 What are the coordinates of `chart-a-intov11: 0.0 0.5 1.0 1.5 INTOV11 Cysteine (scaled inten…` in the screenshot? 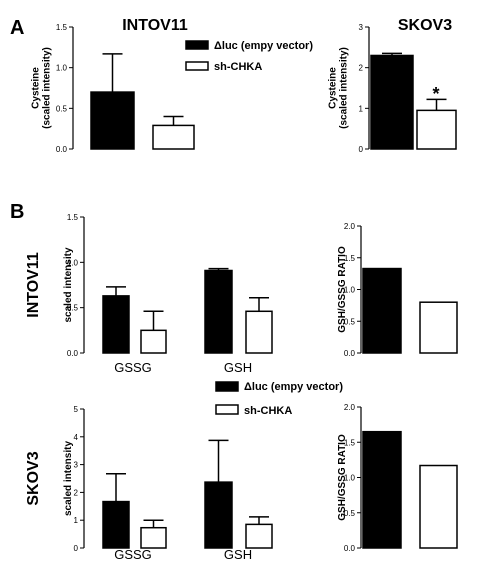 It's located at (113, 85).